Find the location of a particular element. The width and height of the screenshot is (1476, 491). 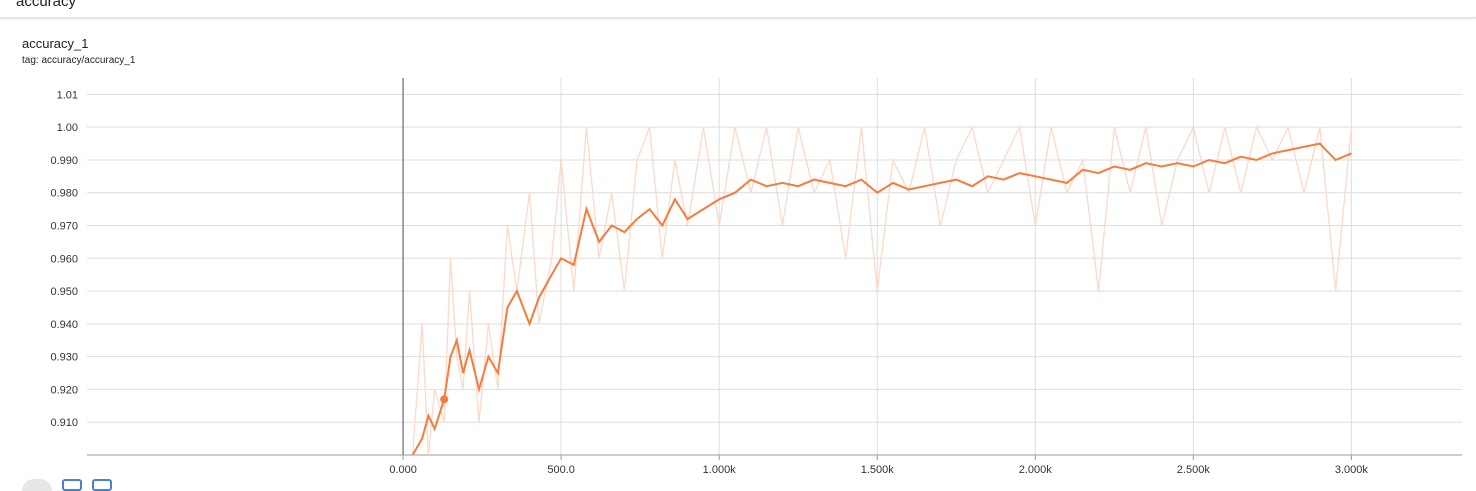

y-tick-label: 0.990 is located at coordinates (64, 161).